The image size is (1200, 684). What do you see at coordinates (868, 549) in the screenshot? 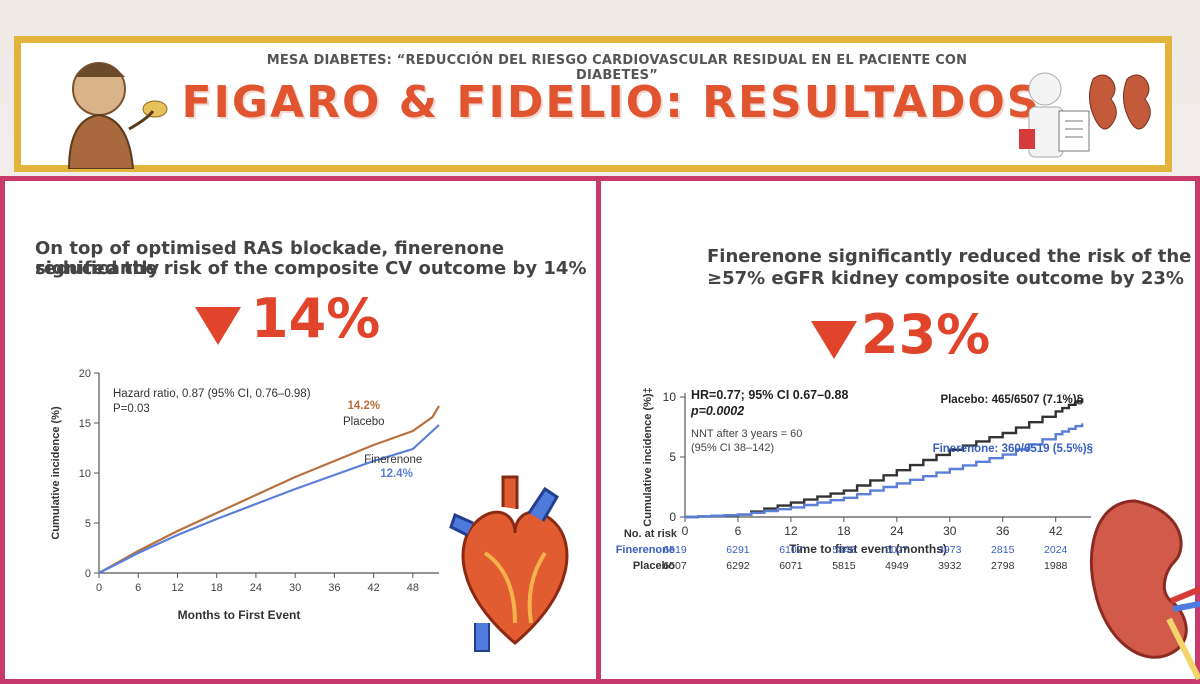
I see `x-axis-label: Time to first event (months)` at bounding box center [868, 549].